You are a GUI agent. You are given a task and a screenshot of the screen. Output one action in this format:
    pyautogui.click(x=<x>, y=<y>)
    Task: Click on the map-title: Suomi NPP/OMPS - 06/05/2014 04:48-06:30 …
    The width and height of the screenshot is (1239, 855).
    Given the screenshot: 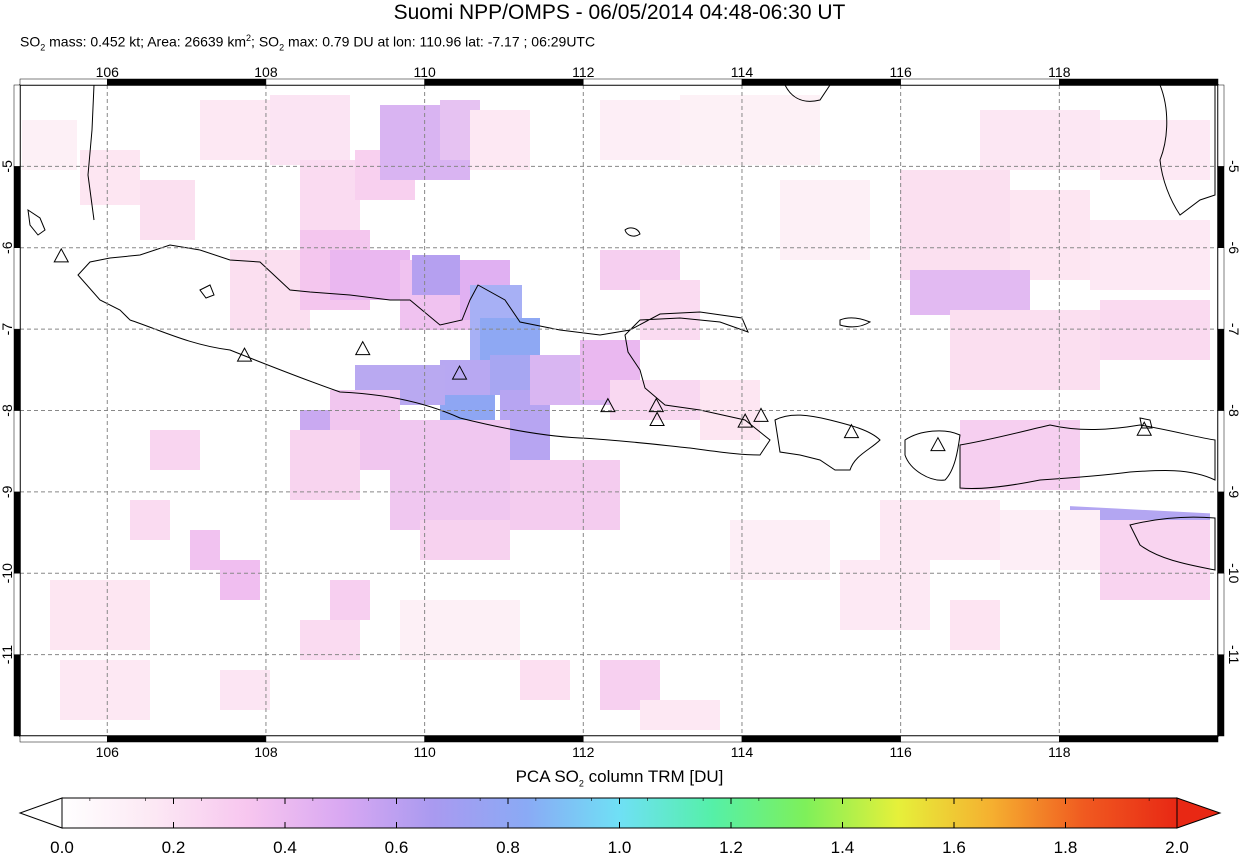 What is the action you would take?
    pyautogui.click(x=619, y=12)
    